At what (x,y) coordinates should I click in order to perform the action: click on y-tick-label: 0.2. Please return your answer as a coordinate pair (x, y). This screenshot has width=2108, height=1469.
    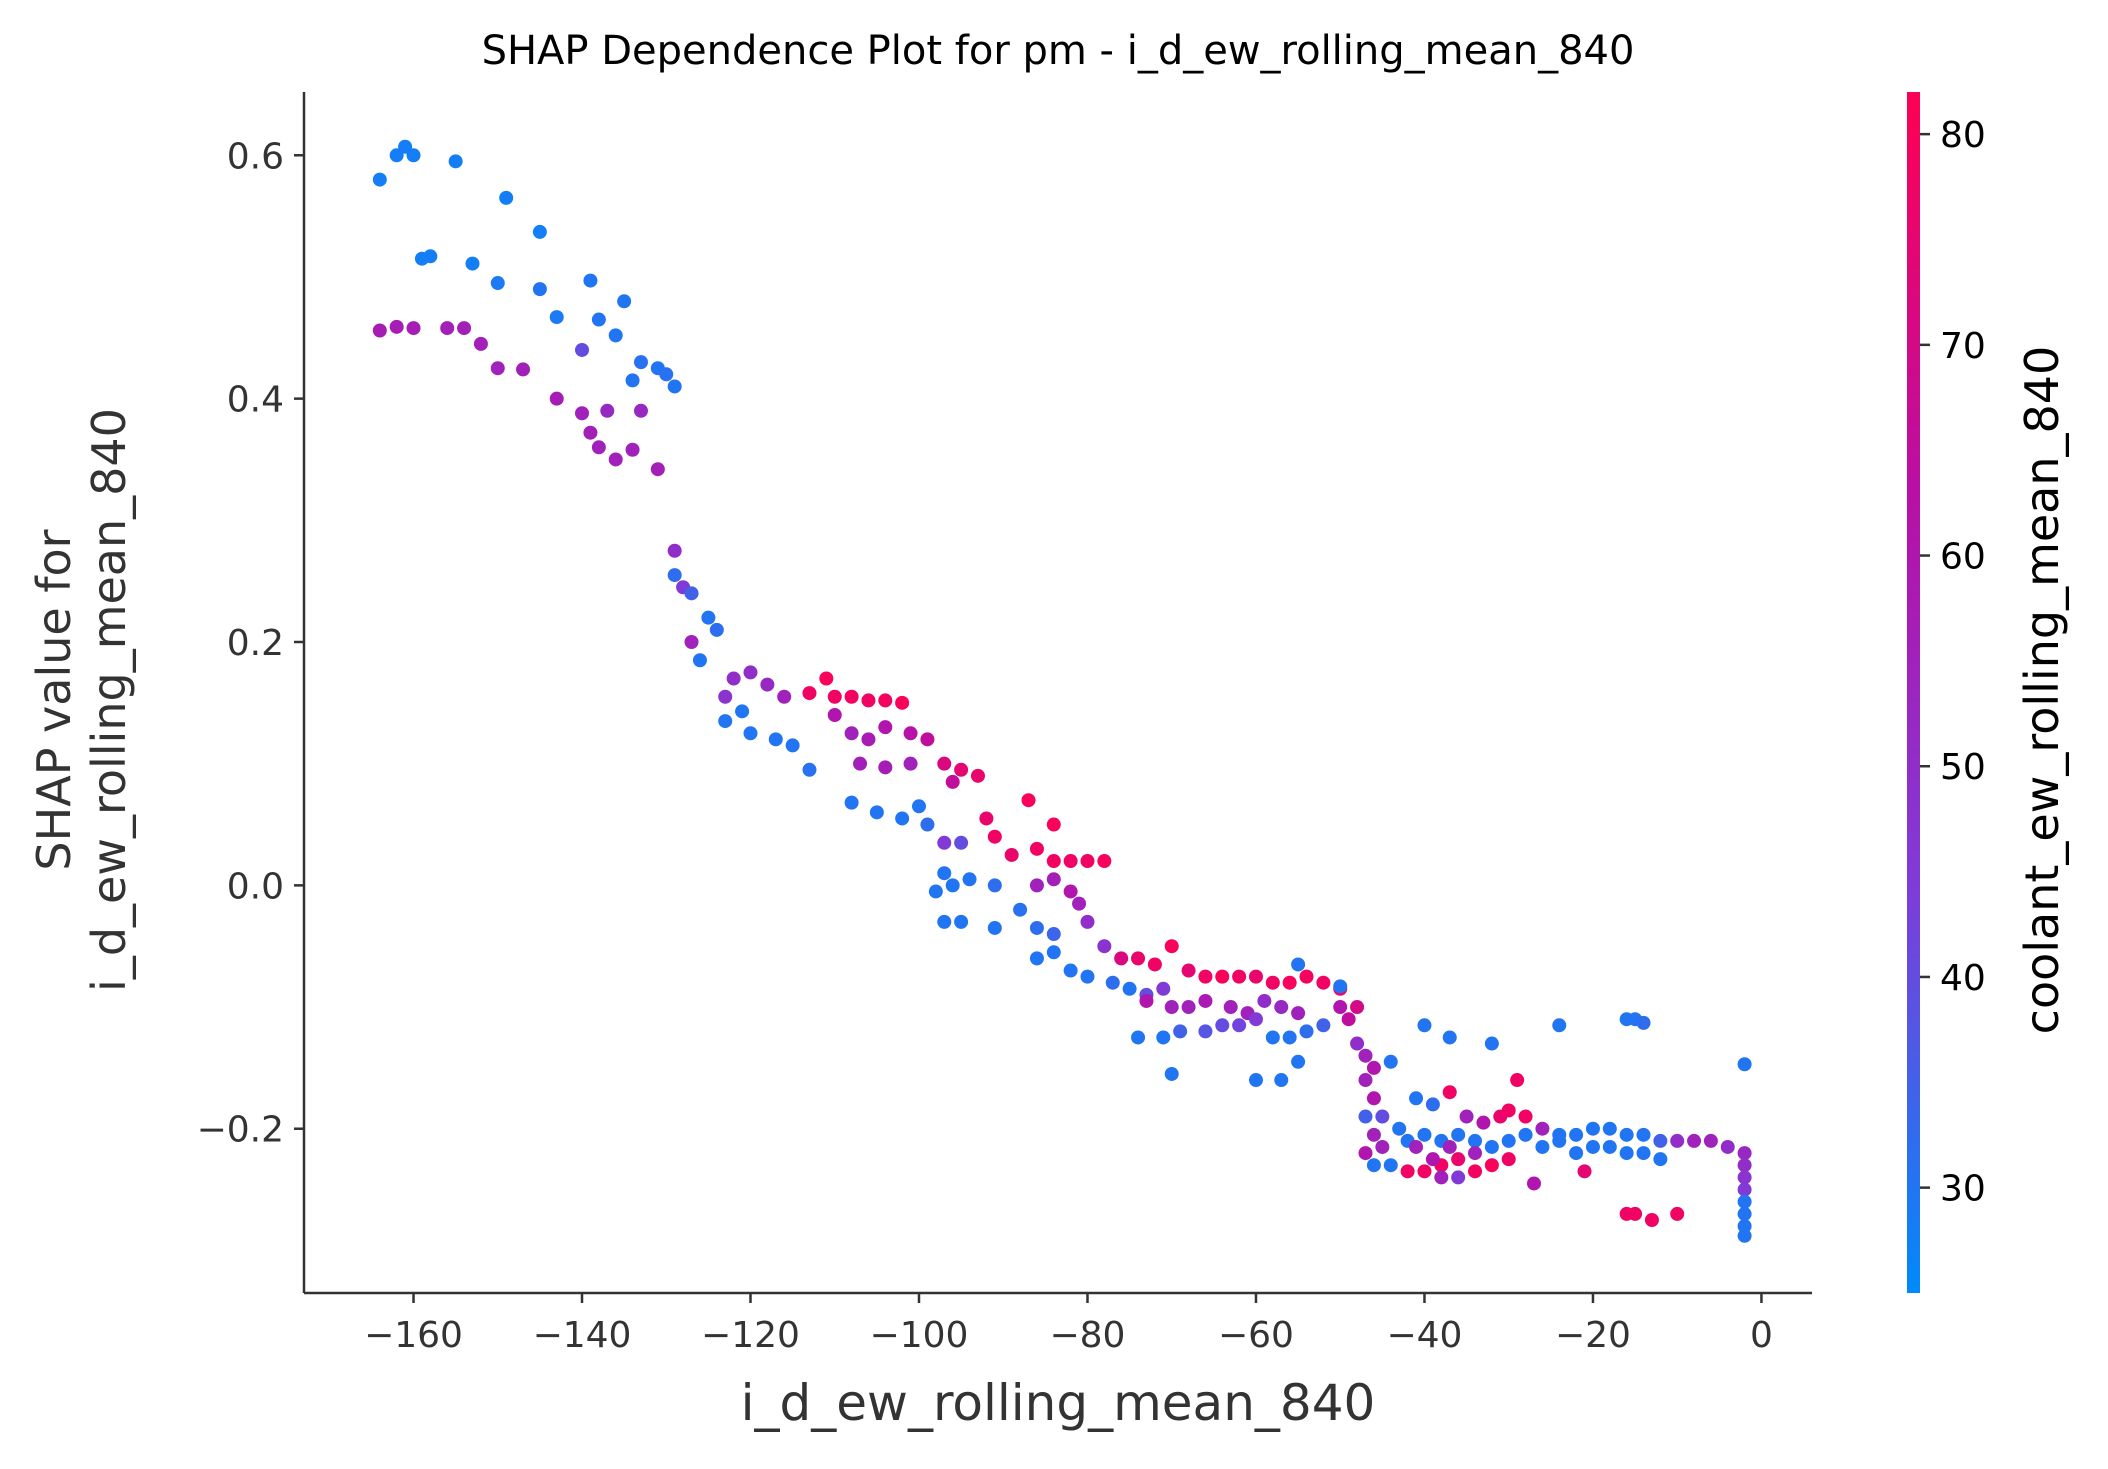
    Looking at the image, I should click on (255, 643).